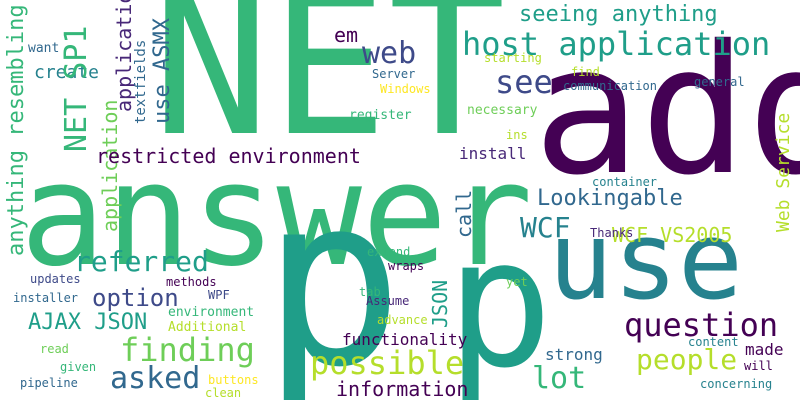 Image resolution: width=800 pixels, height=400 pixels. What do you see at coordinates (207, 327) in the screenshot?
I see `word-additional: Additional` at bounding box center [207, 327].